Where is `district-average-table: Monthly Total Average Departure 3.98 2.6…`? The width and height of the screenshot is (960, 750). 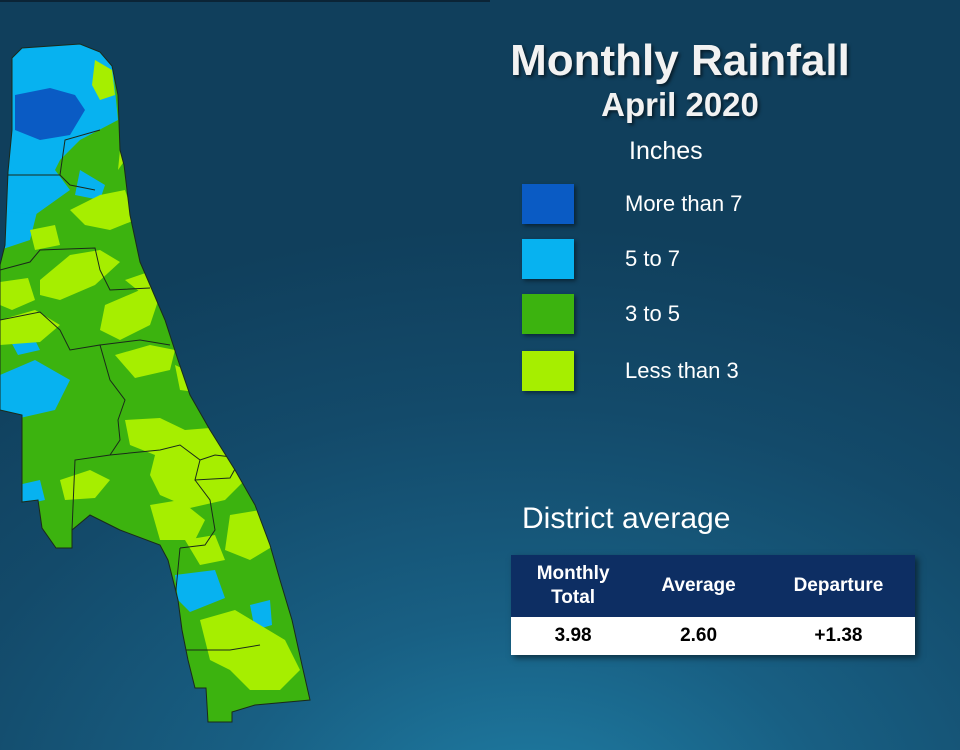
district-average-table: Monthly Total Average Departure 3.98 2.6… is located at coordinates (713, 605).